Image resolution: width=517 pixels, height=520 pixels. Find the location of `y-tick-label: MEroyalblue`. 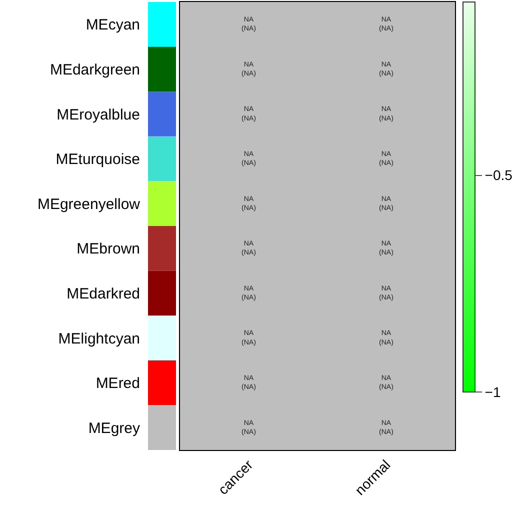

y-tick-label: MEroyalblue is located at coordinates (98, 115).